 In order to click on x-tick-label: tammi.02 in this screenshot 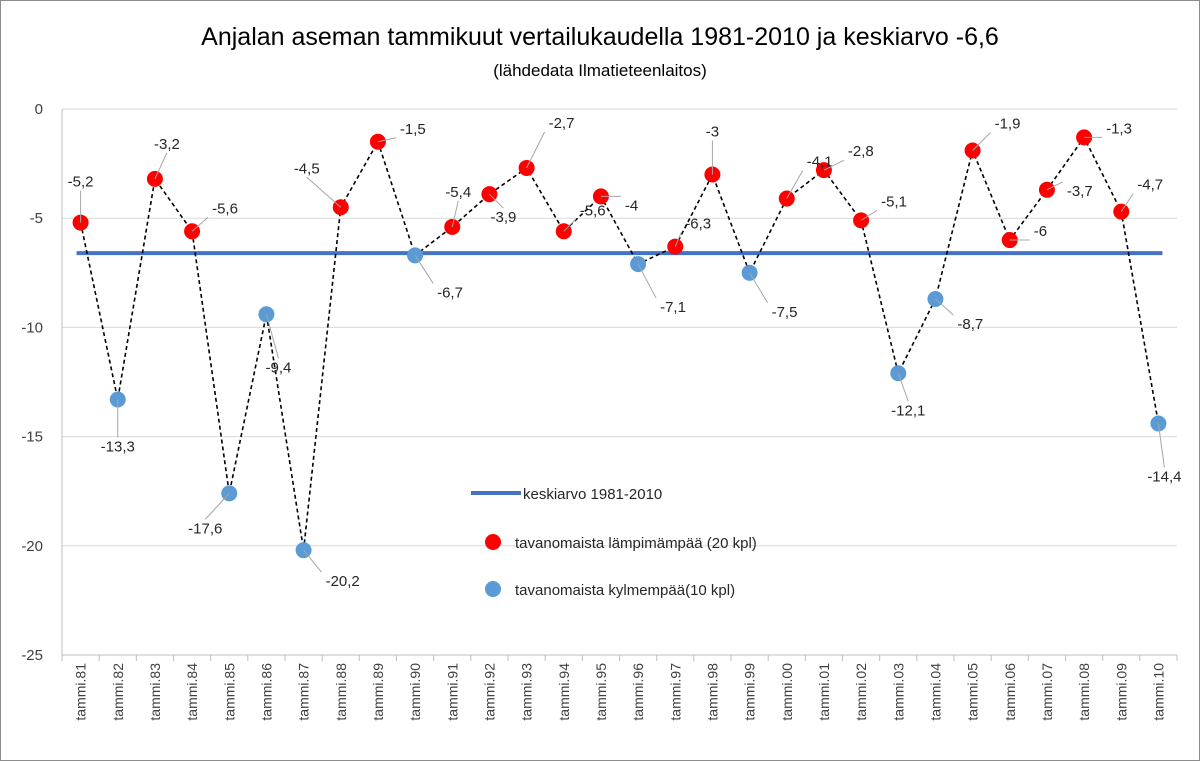, I will do `click(861, 692)`.